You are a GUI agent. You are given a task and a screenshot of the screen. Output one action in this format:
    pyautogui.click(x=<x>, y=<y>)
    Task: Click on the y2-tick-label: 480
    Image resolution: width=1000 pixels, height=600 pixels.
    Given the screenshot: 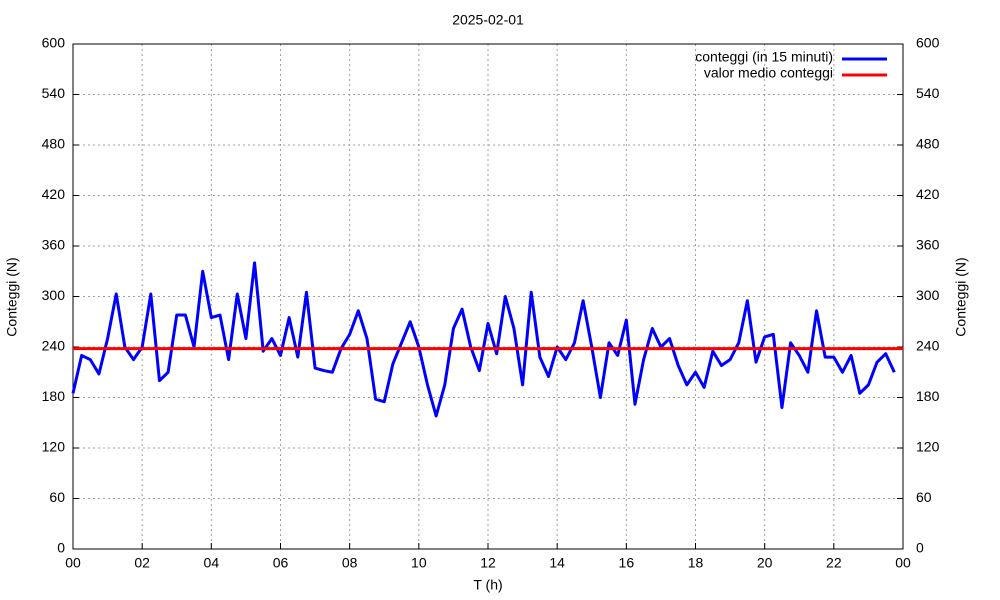 What is the action you would take?
    pyautogui.click(x=928, y=144)
    